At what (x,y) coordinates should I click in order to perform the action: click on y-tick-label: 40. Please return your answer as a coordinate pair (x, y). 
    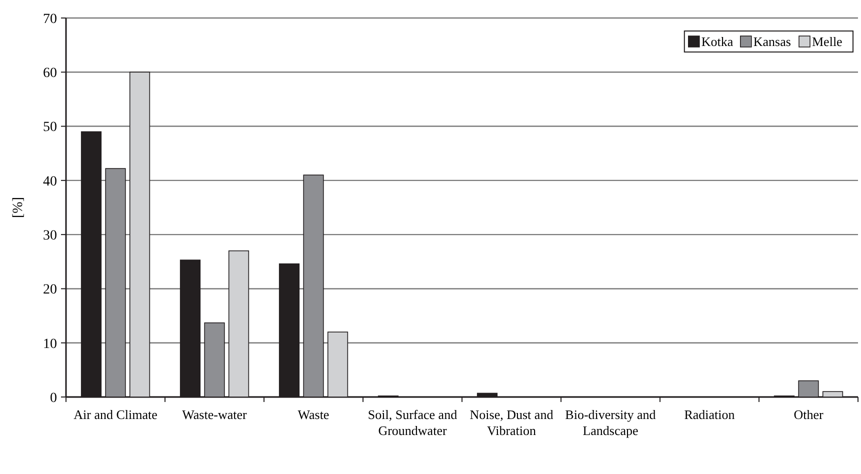
    Looking at the image, I should click on (50, 182).